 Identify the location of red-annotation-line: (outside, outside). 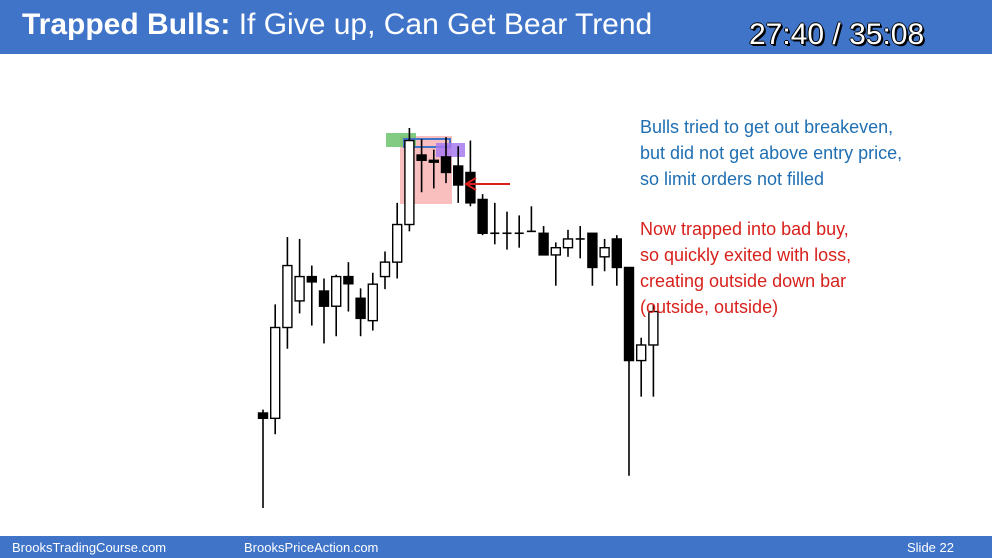
(709, 307).